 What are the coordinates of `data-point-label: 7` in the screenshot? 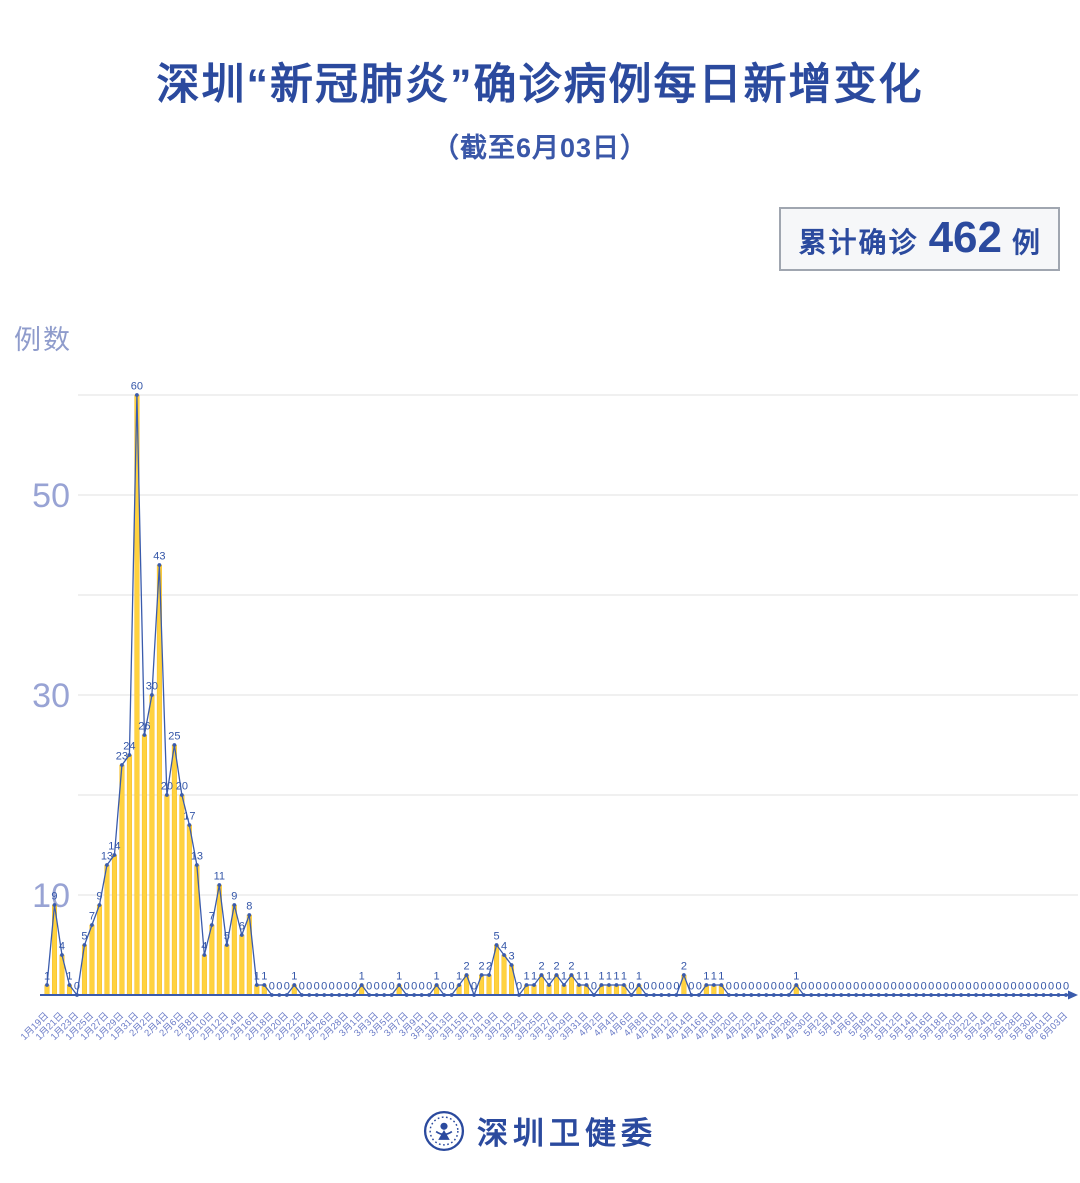 It's located at (92, 917).